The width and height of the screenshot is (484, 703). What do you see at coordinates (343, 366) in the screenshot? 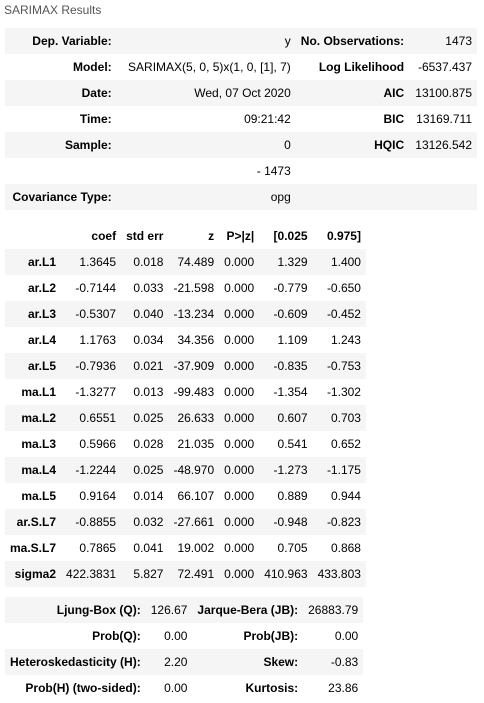
I see `coefficient-cell: -0.753` at bounding box center [343, 366].